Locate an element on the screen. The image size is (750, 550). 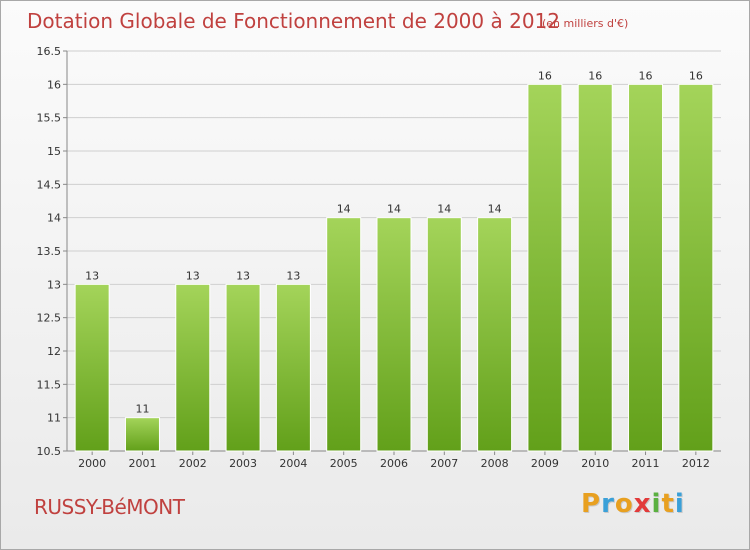
bar-2000 is located at coordinates (92, 367).